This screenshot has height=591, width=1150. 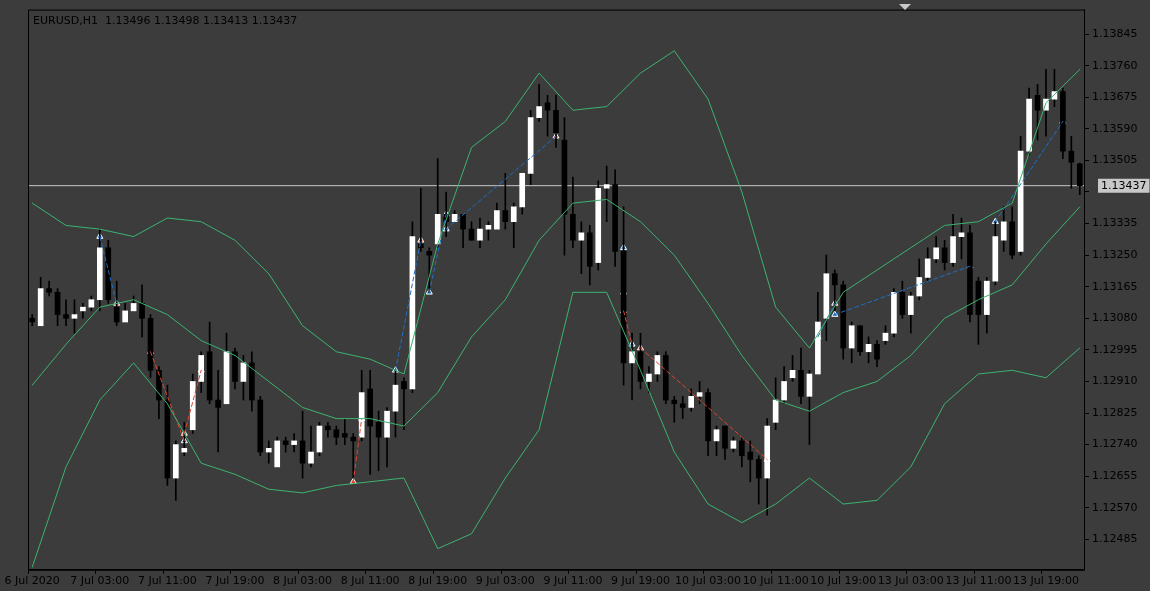 What do you see at coordinates (32, 581) in the screenshot?
I see `x-tick-label: 6 Jul 2020` at bounding box center [32, 581].